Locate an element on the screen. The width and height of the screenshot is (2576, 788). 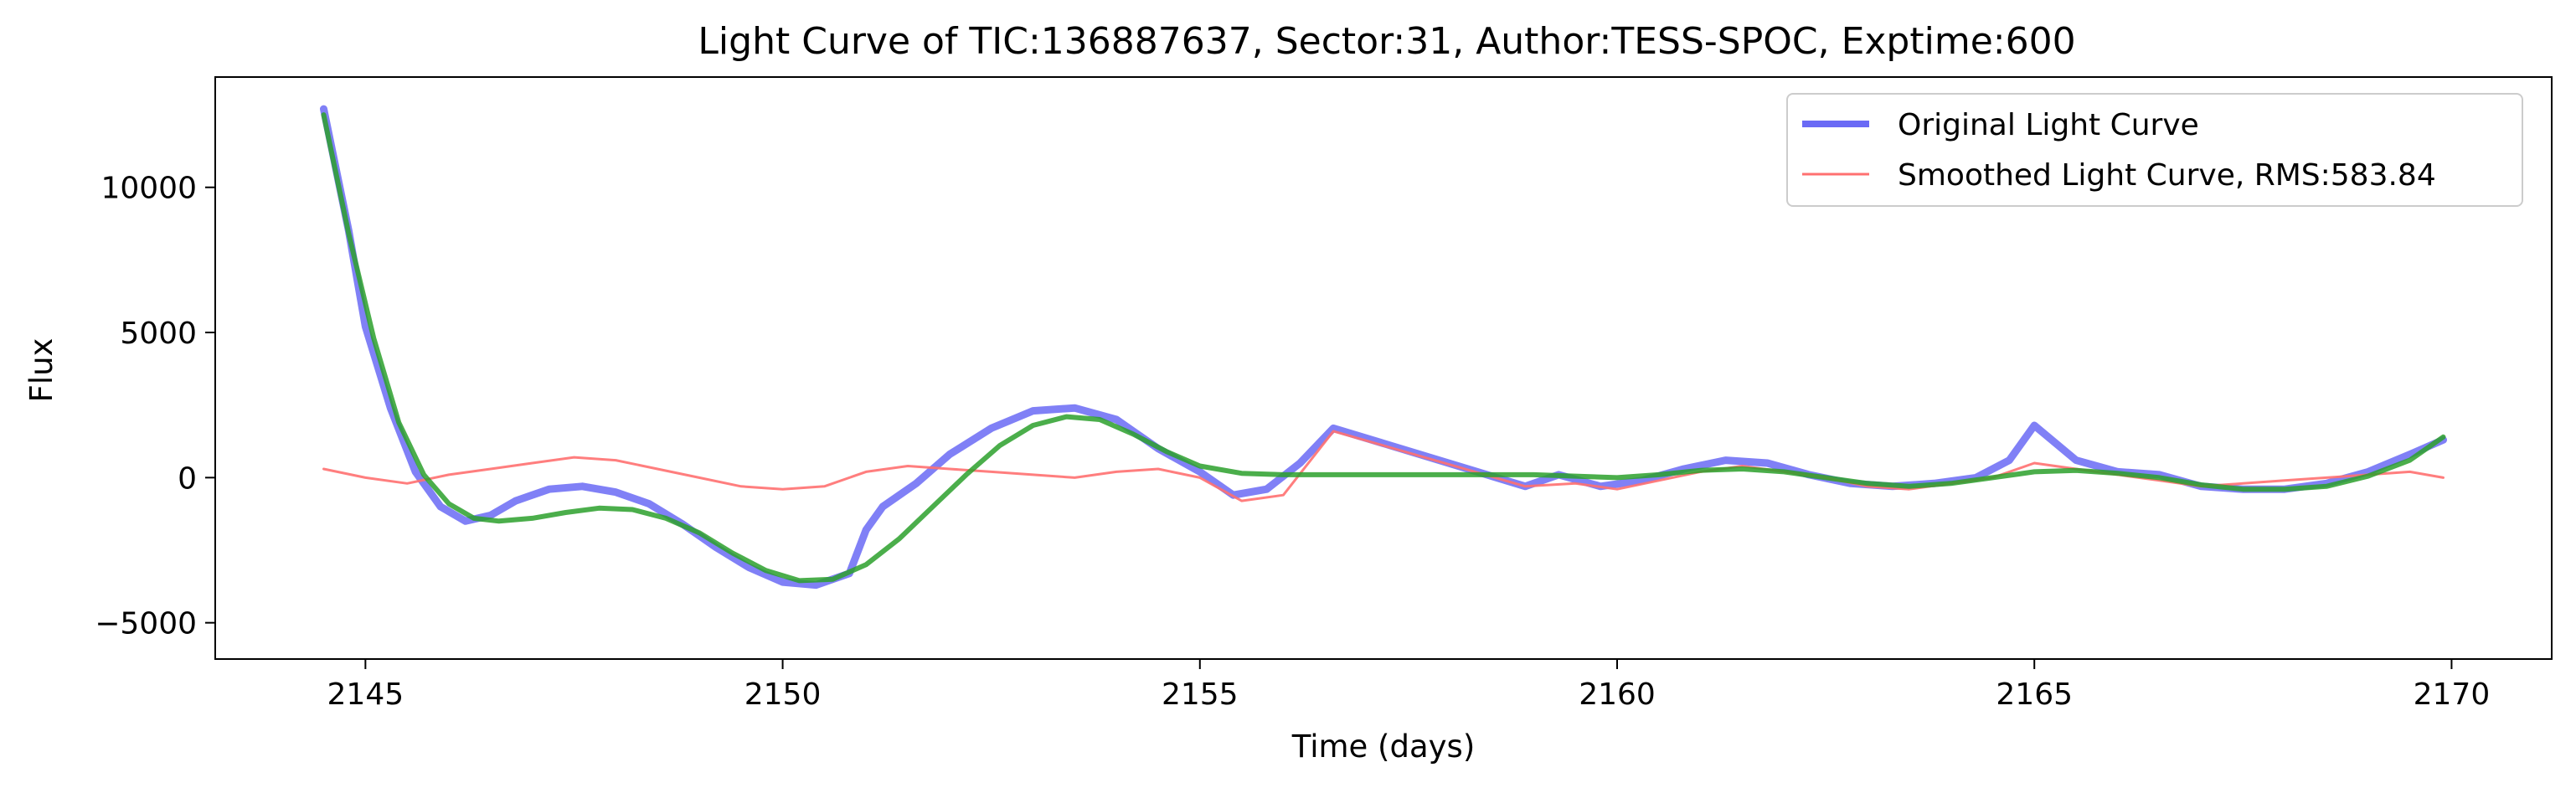
legend-label-smoothed: Smoothed Light Curve, RMS:583.84 is located at coordinates (2167, 175).